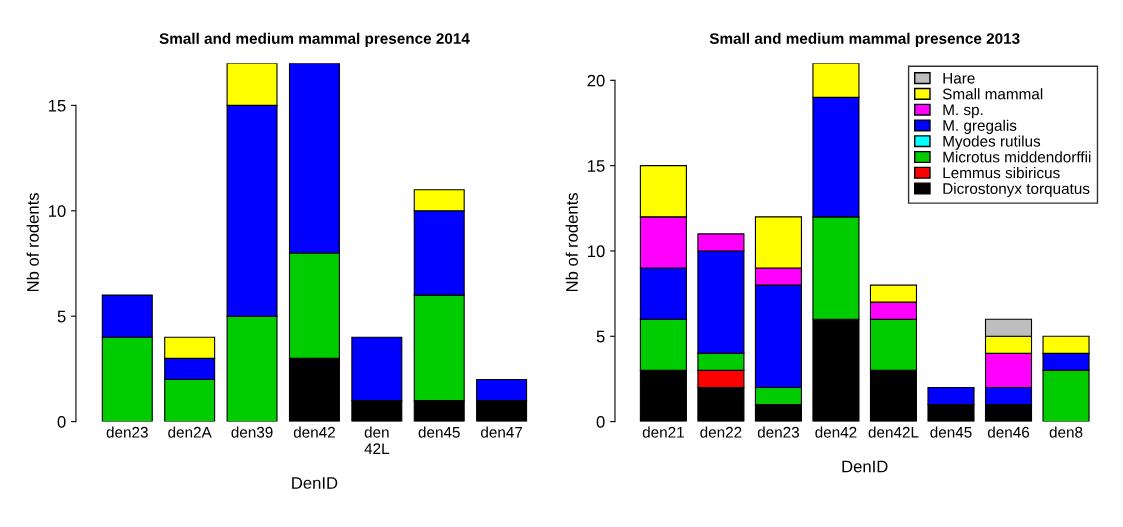 Image resolution: width=1123 pixels, height=527 pixels. Describe the element at coordinates (980, 126) in the screenshot. I see `legend-label: M. gregalis` at that location.